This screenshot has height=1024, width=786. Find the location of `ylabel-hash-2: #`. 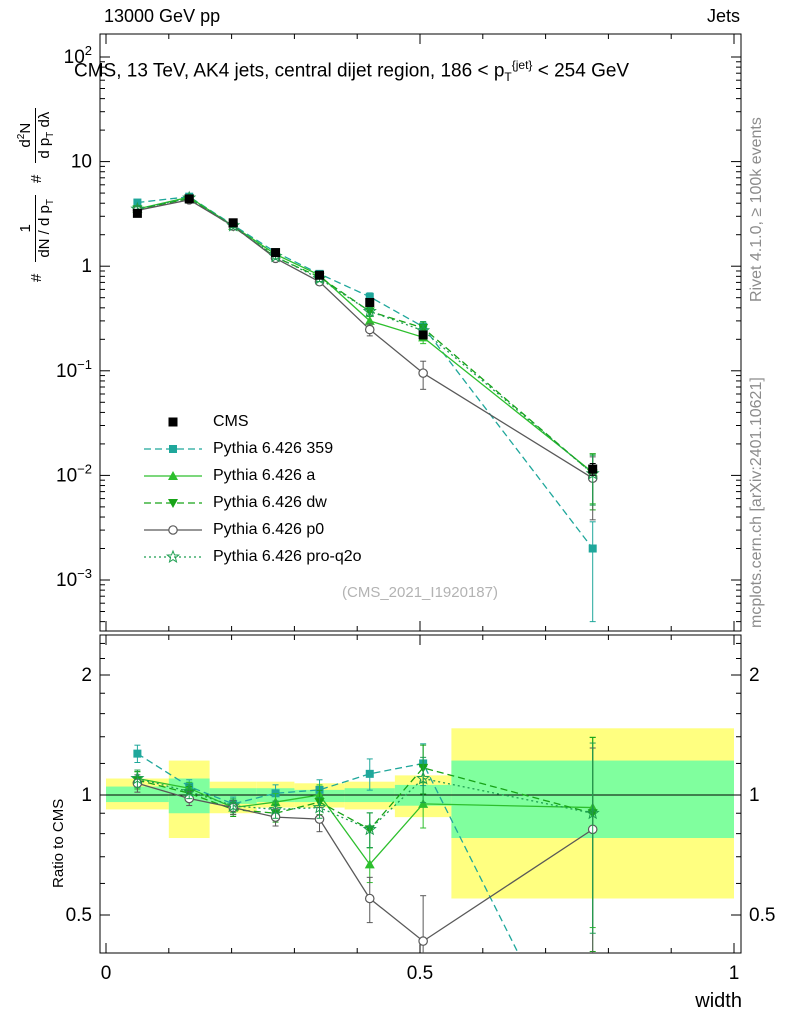

ylabel-hash-2: # is located at coordinates (36, 179).